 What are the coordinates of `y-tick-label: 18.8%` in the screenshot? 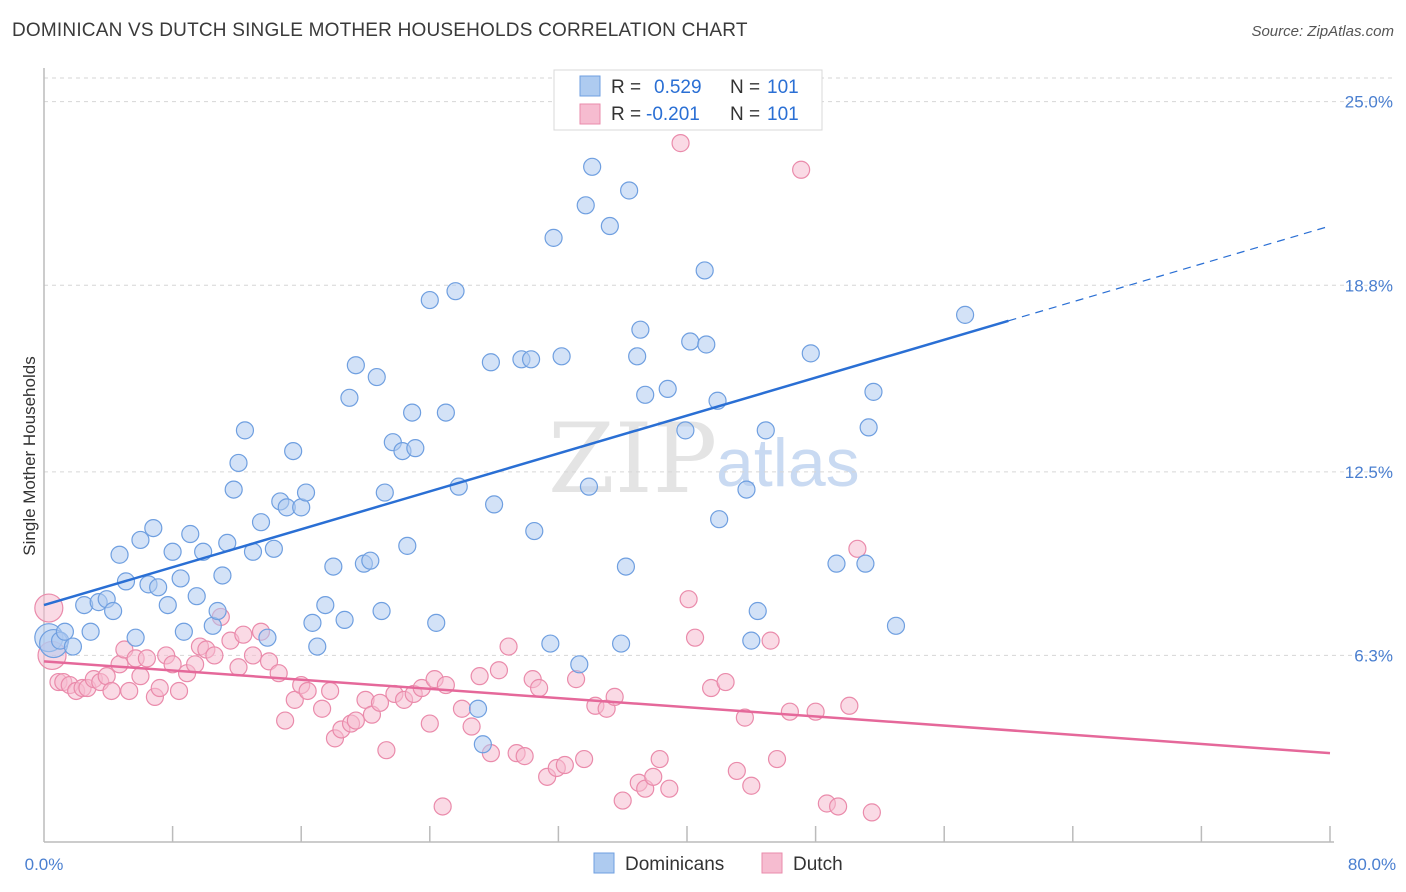 It's located at (1369, 285).